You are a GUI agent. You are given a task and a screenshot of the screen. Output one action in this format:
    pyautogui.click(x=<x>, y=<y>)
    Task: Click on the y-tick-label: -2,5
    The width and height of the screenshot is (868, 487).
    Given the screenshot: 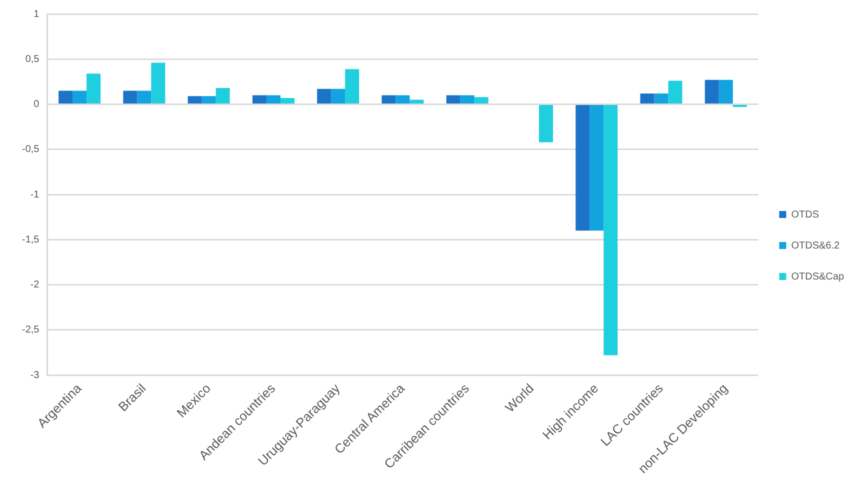 What is the action you would take?
    pyautogui.click(x=31, y=330)
    